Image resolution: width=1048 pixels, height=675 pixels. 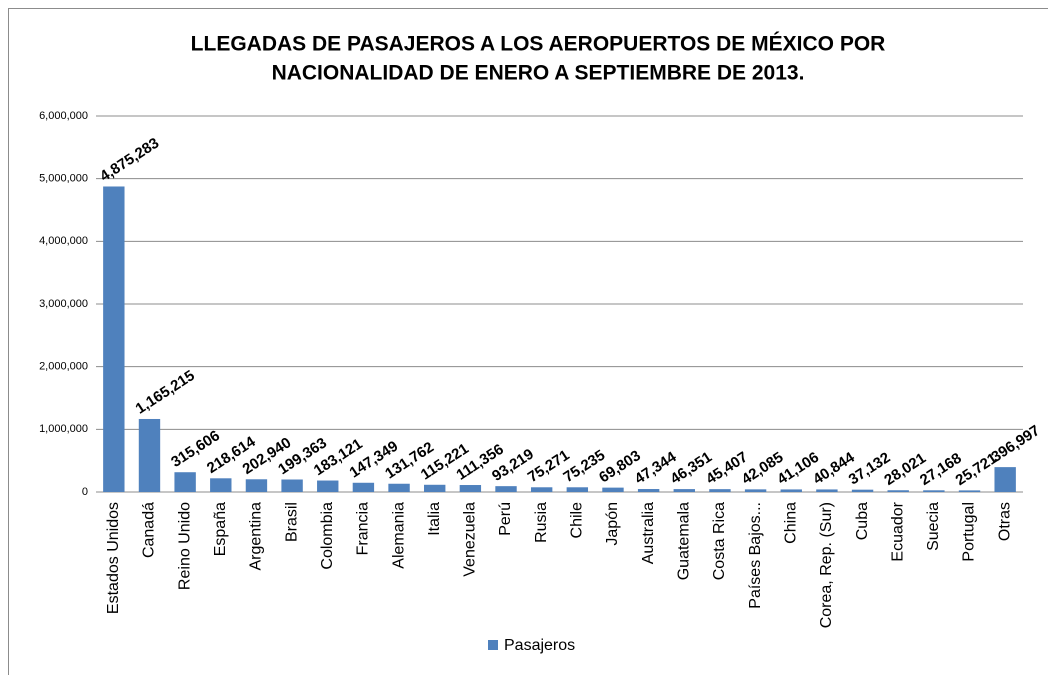 What do you see at coordinates (363, 528) in the screenshot?
I see `x-tick-label: Francia` at bounding box center [363, 528].